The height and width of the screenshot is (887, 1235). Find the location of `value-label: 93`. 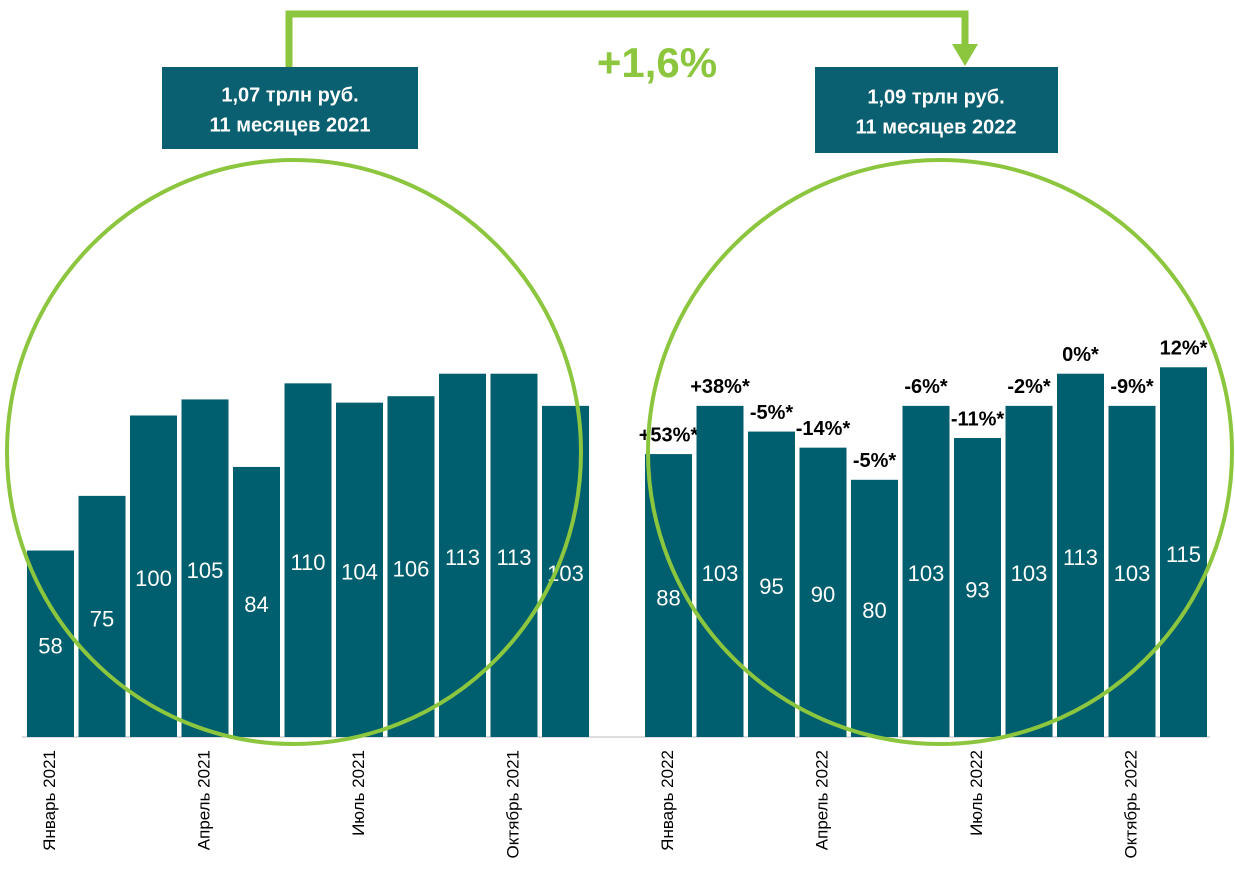

value-label: 93 is located at coordinates (977, 589).